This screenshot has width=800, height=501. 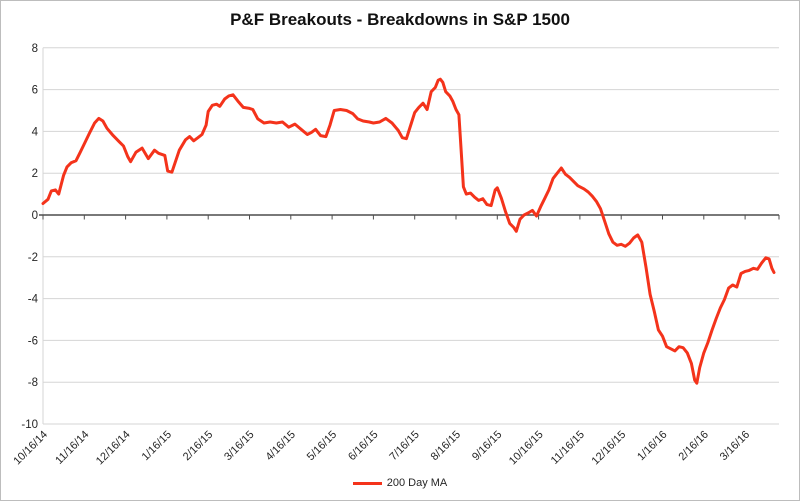 I want to click on x-tick-label: 11/16/14, so click(x=72, y=448).